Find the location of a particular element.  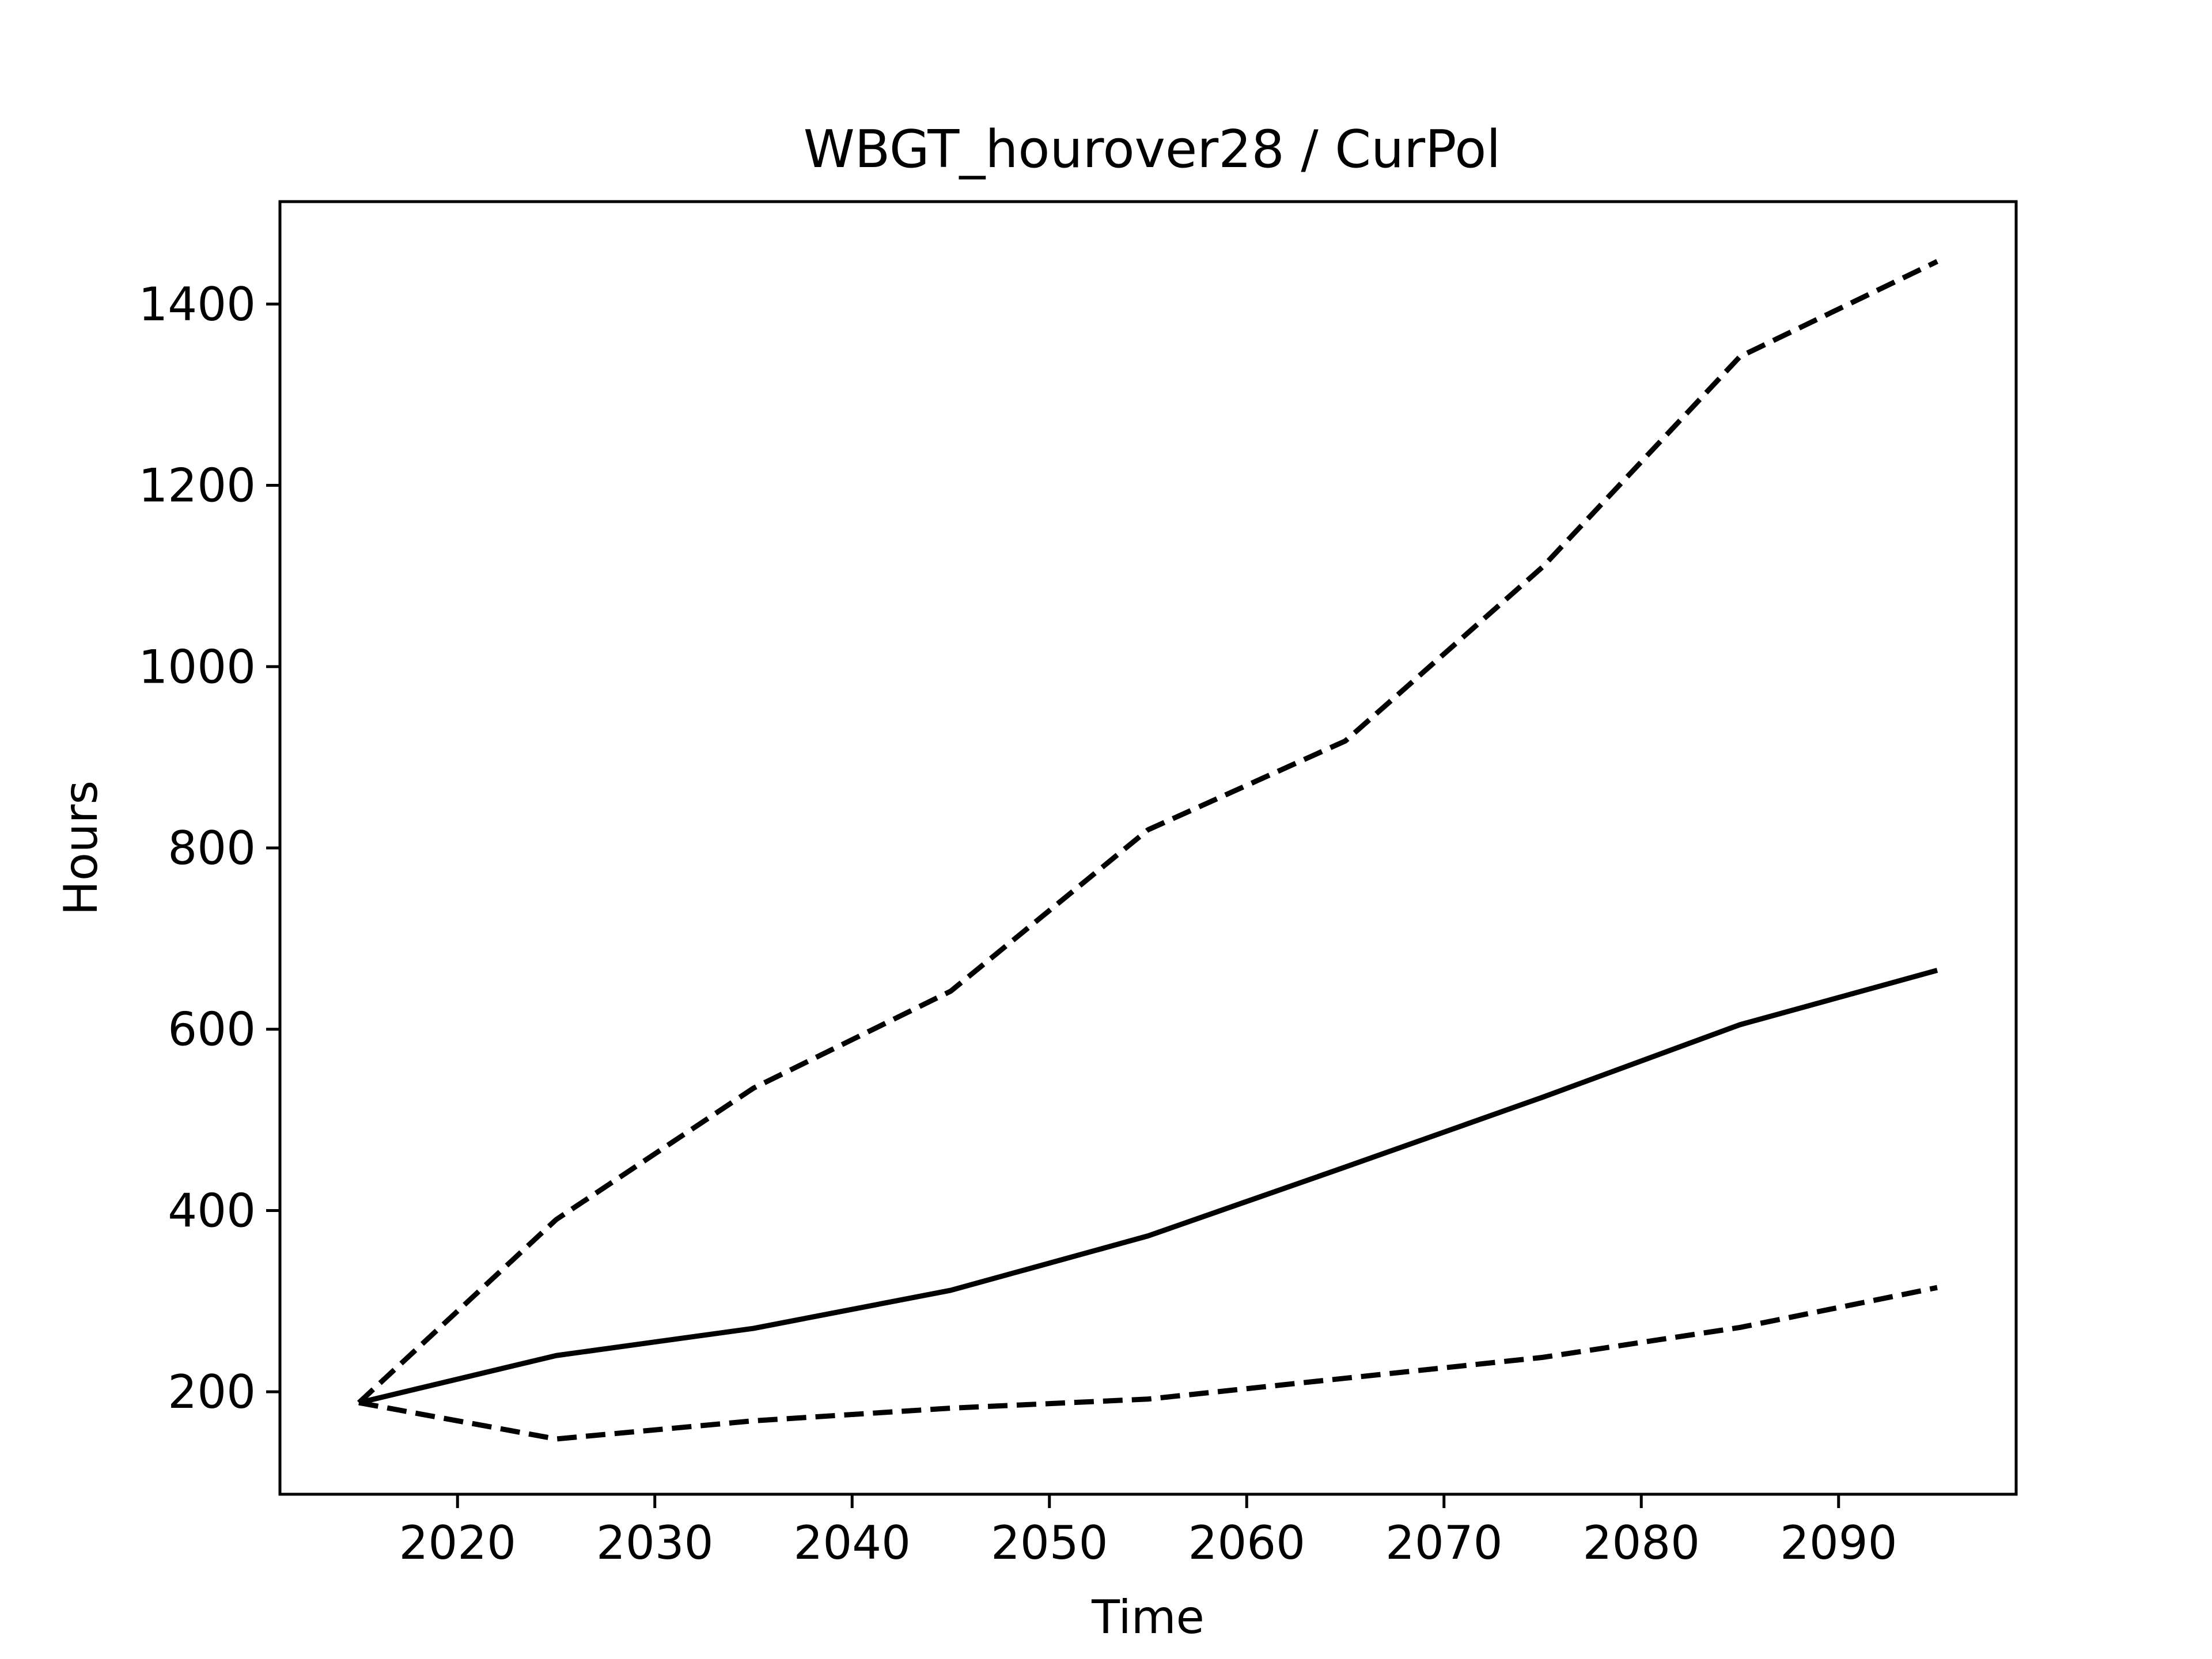

x-tick-label: 2080 is located at coordinates (1641, 1543).